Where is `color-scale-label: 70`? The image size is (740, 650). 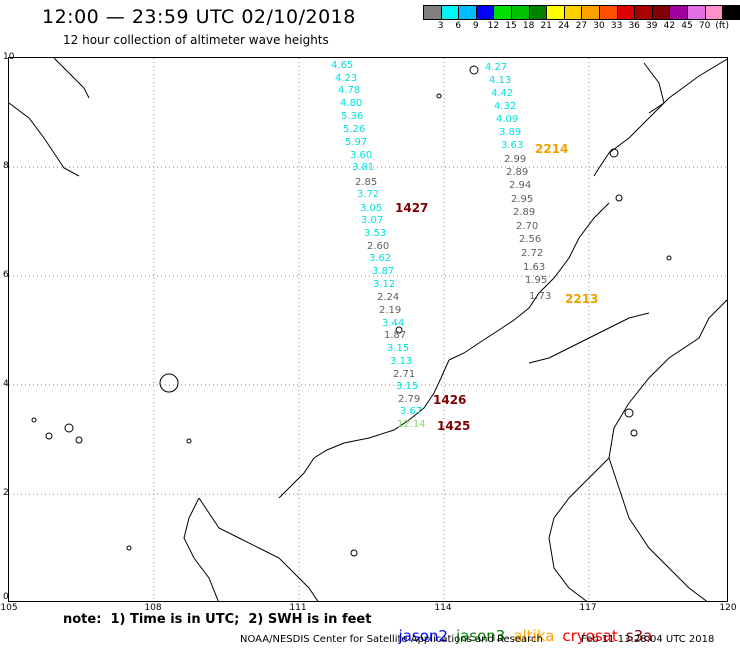
color-scale-label: 70 is located at coordinates (704, 26).